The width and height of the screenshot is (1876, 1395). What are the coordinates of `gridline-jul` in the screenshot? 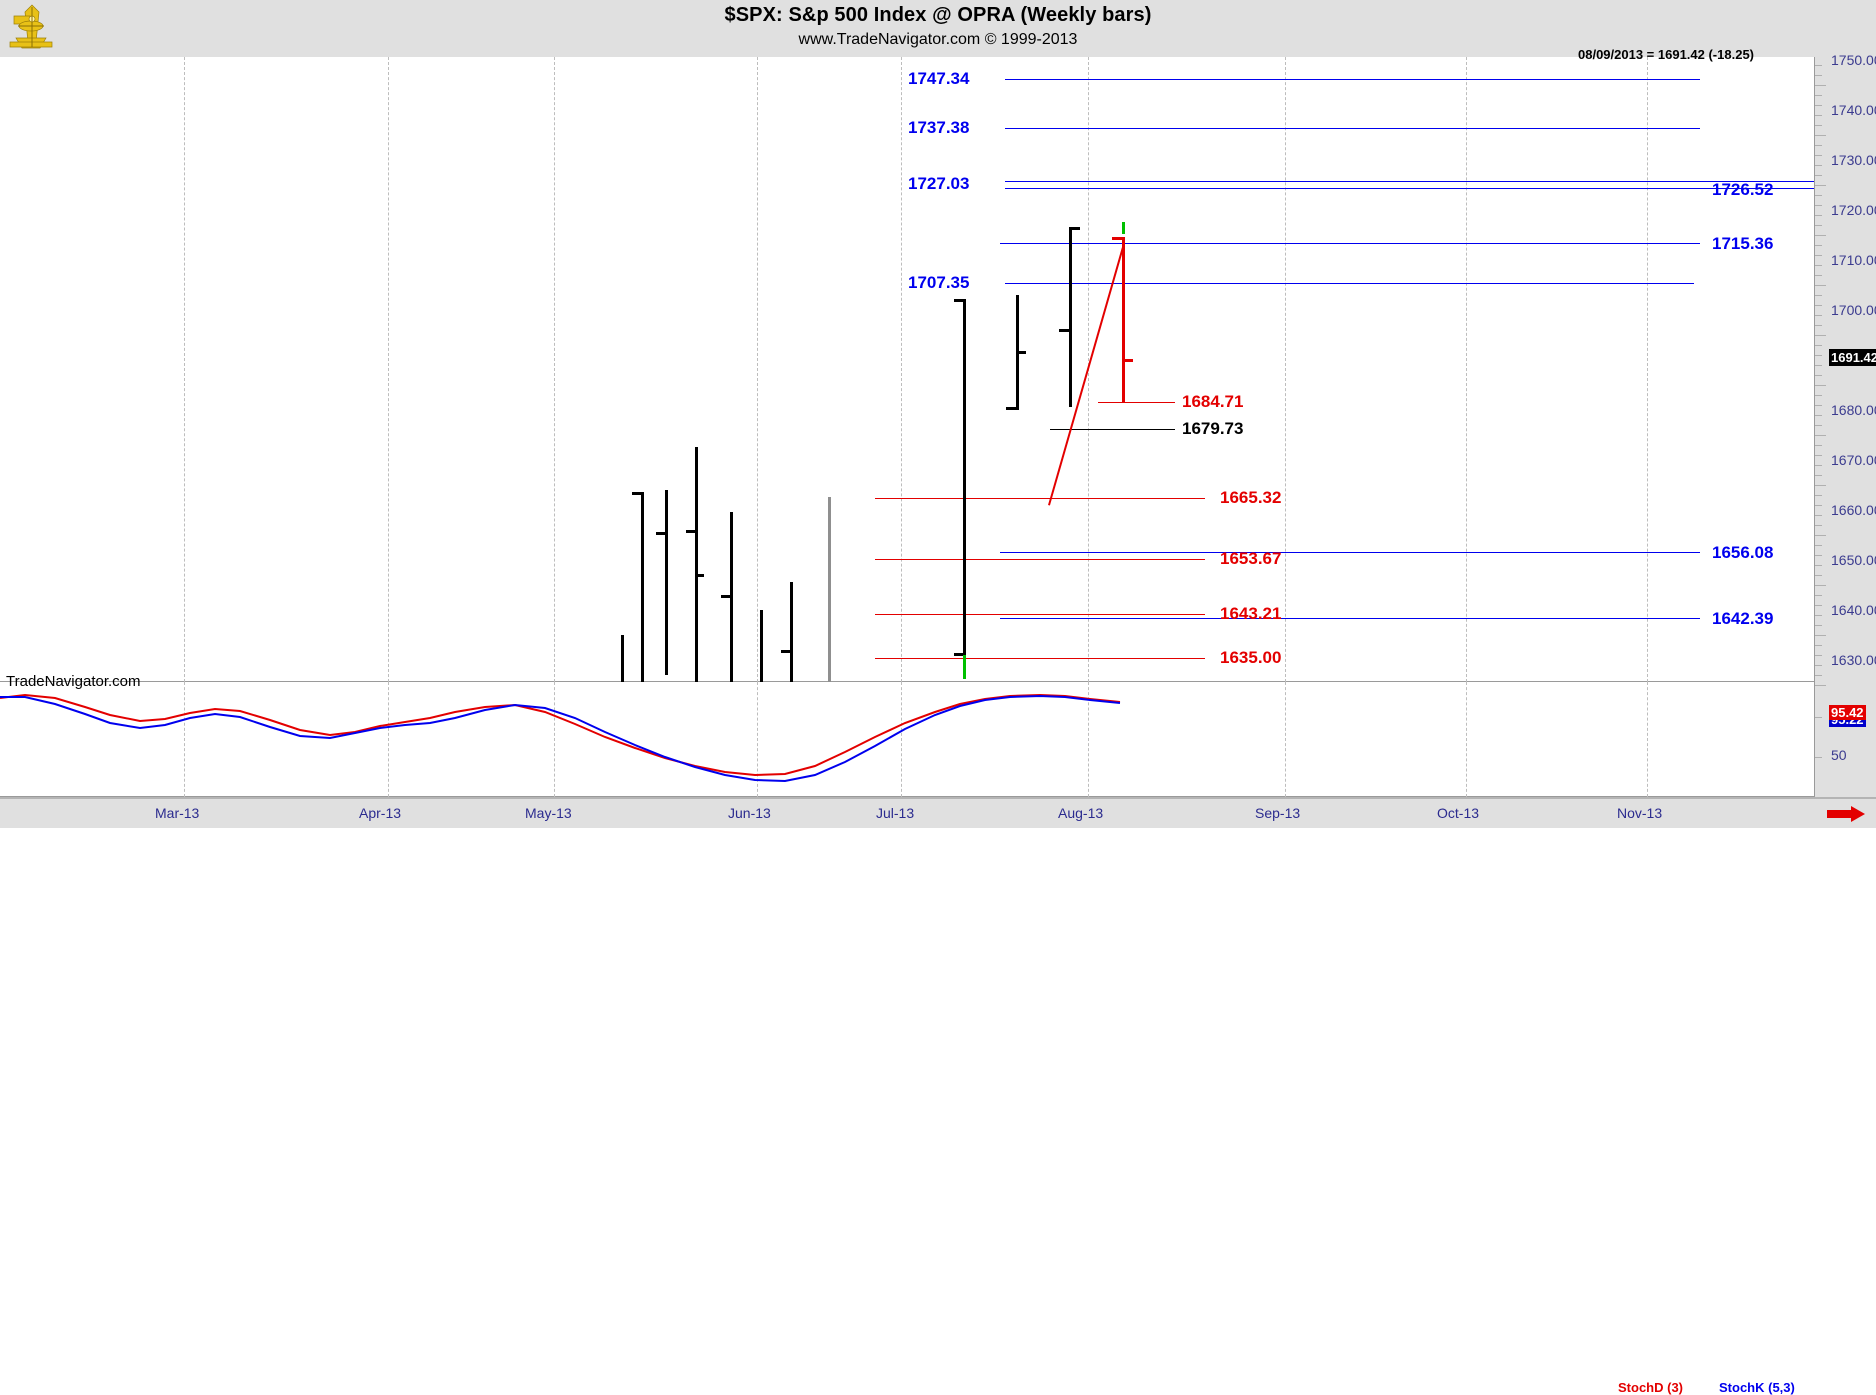 It's located at (901, 369).